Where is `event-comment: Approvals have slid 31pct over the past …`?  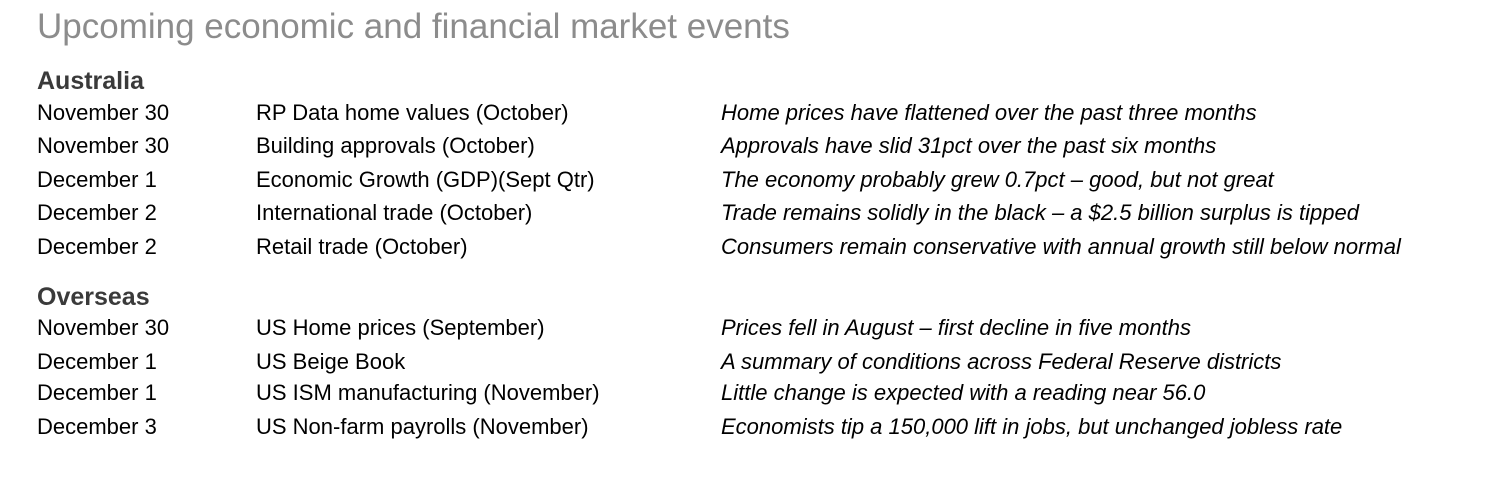
event-comment: Approvals have slid 31pct over the past … is located at coordinates (969, 145).